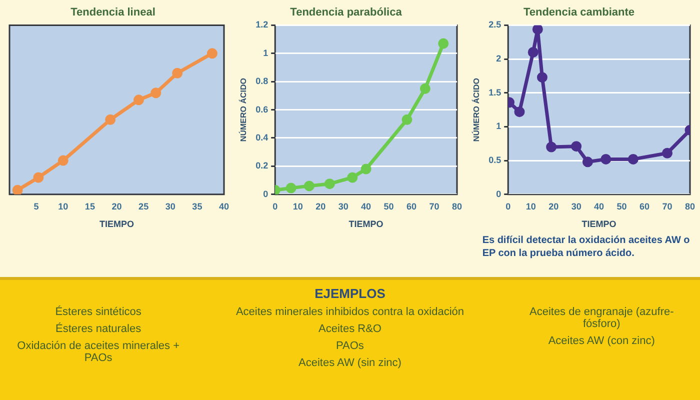  I want to click on y-tick-label: 0.4, so click(262, 137).